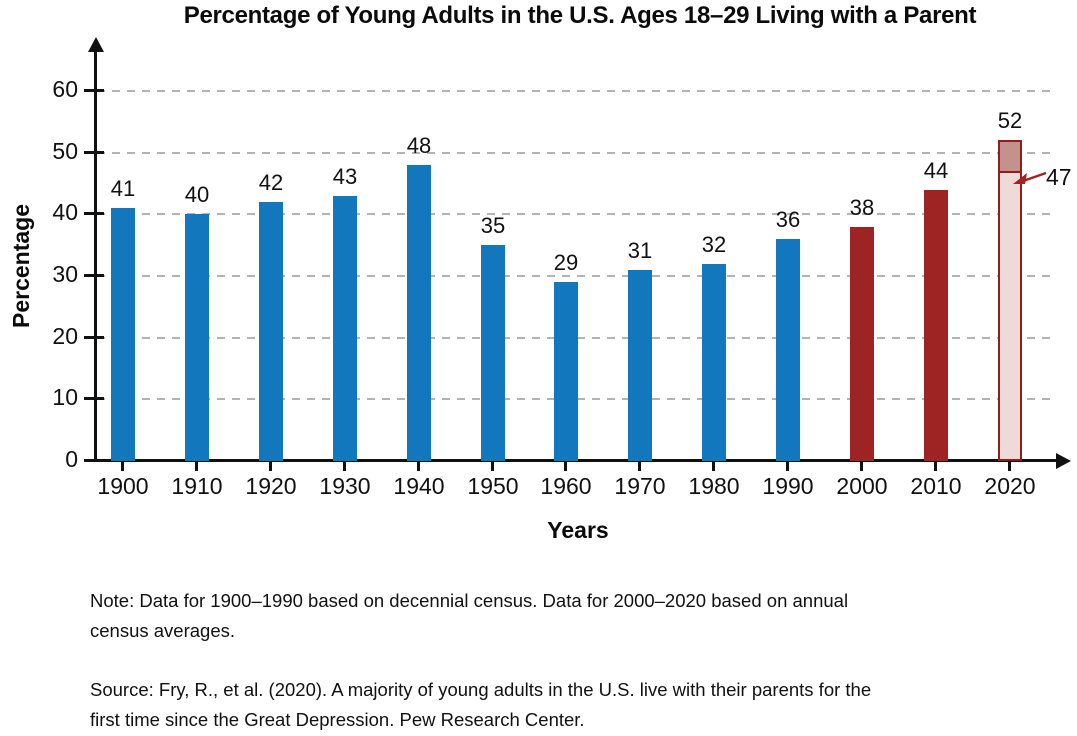 This screenshot has width=1077, height=736. What do you see at coordinates (566, 262) in the screenshot?
I see `bar-value-label-1960: 29` at bounding box center [566, 262].